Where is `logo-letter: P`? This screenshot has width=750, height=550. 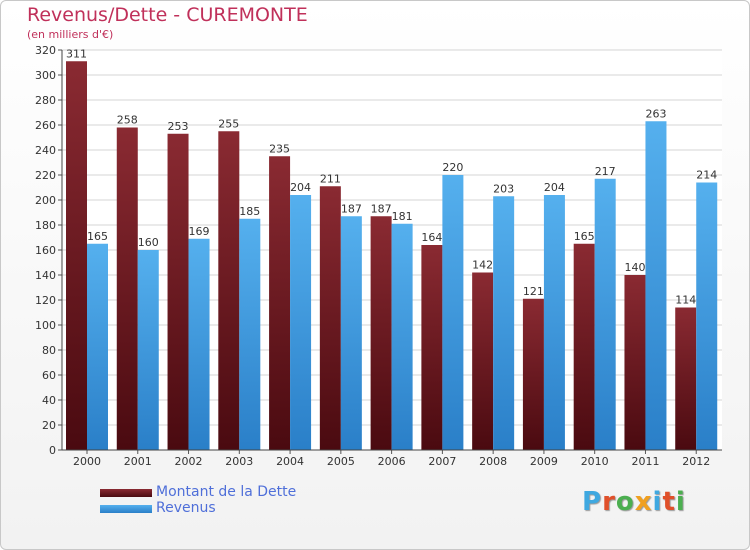
logo-letter: P is located at coordinates (592, 502).